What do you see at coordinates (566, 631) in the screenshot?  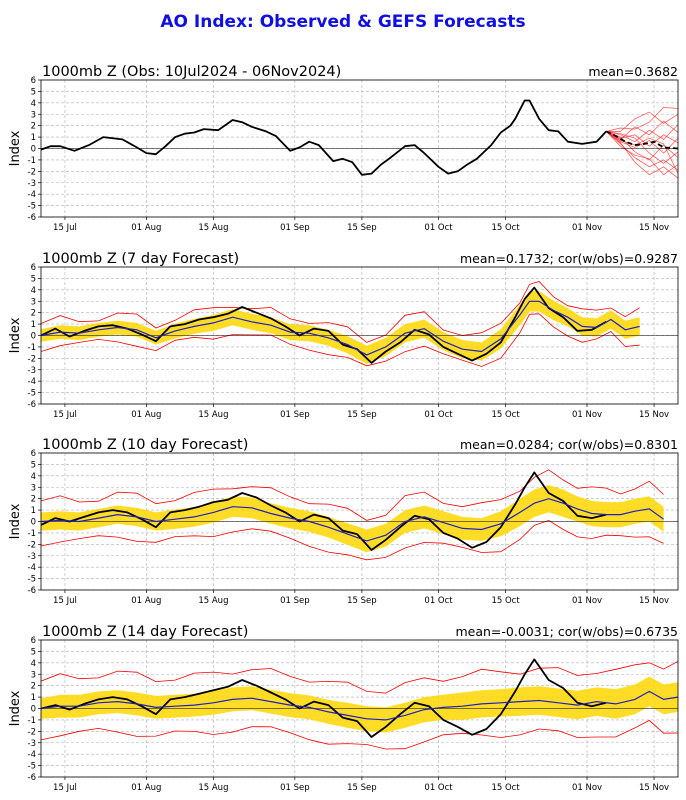 I see `panel-stats: mean=-0.0031; cor(w/obs)=0.6735` at bounding box center [566, 631].